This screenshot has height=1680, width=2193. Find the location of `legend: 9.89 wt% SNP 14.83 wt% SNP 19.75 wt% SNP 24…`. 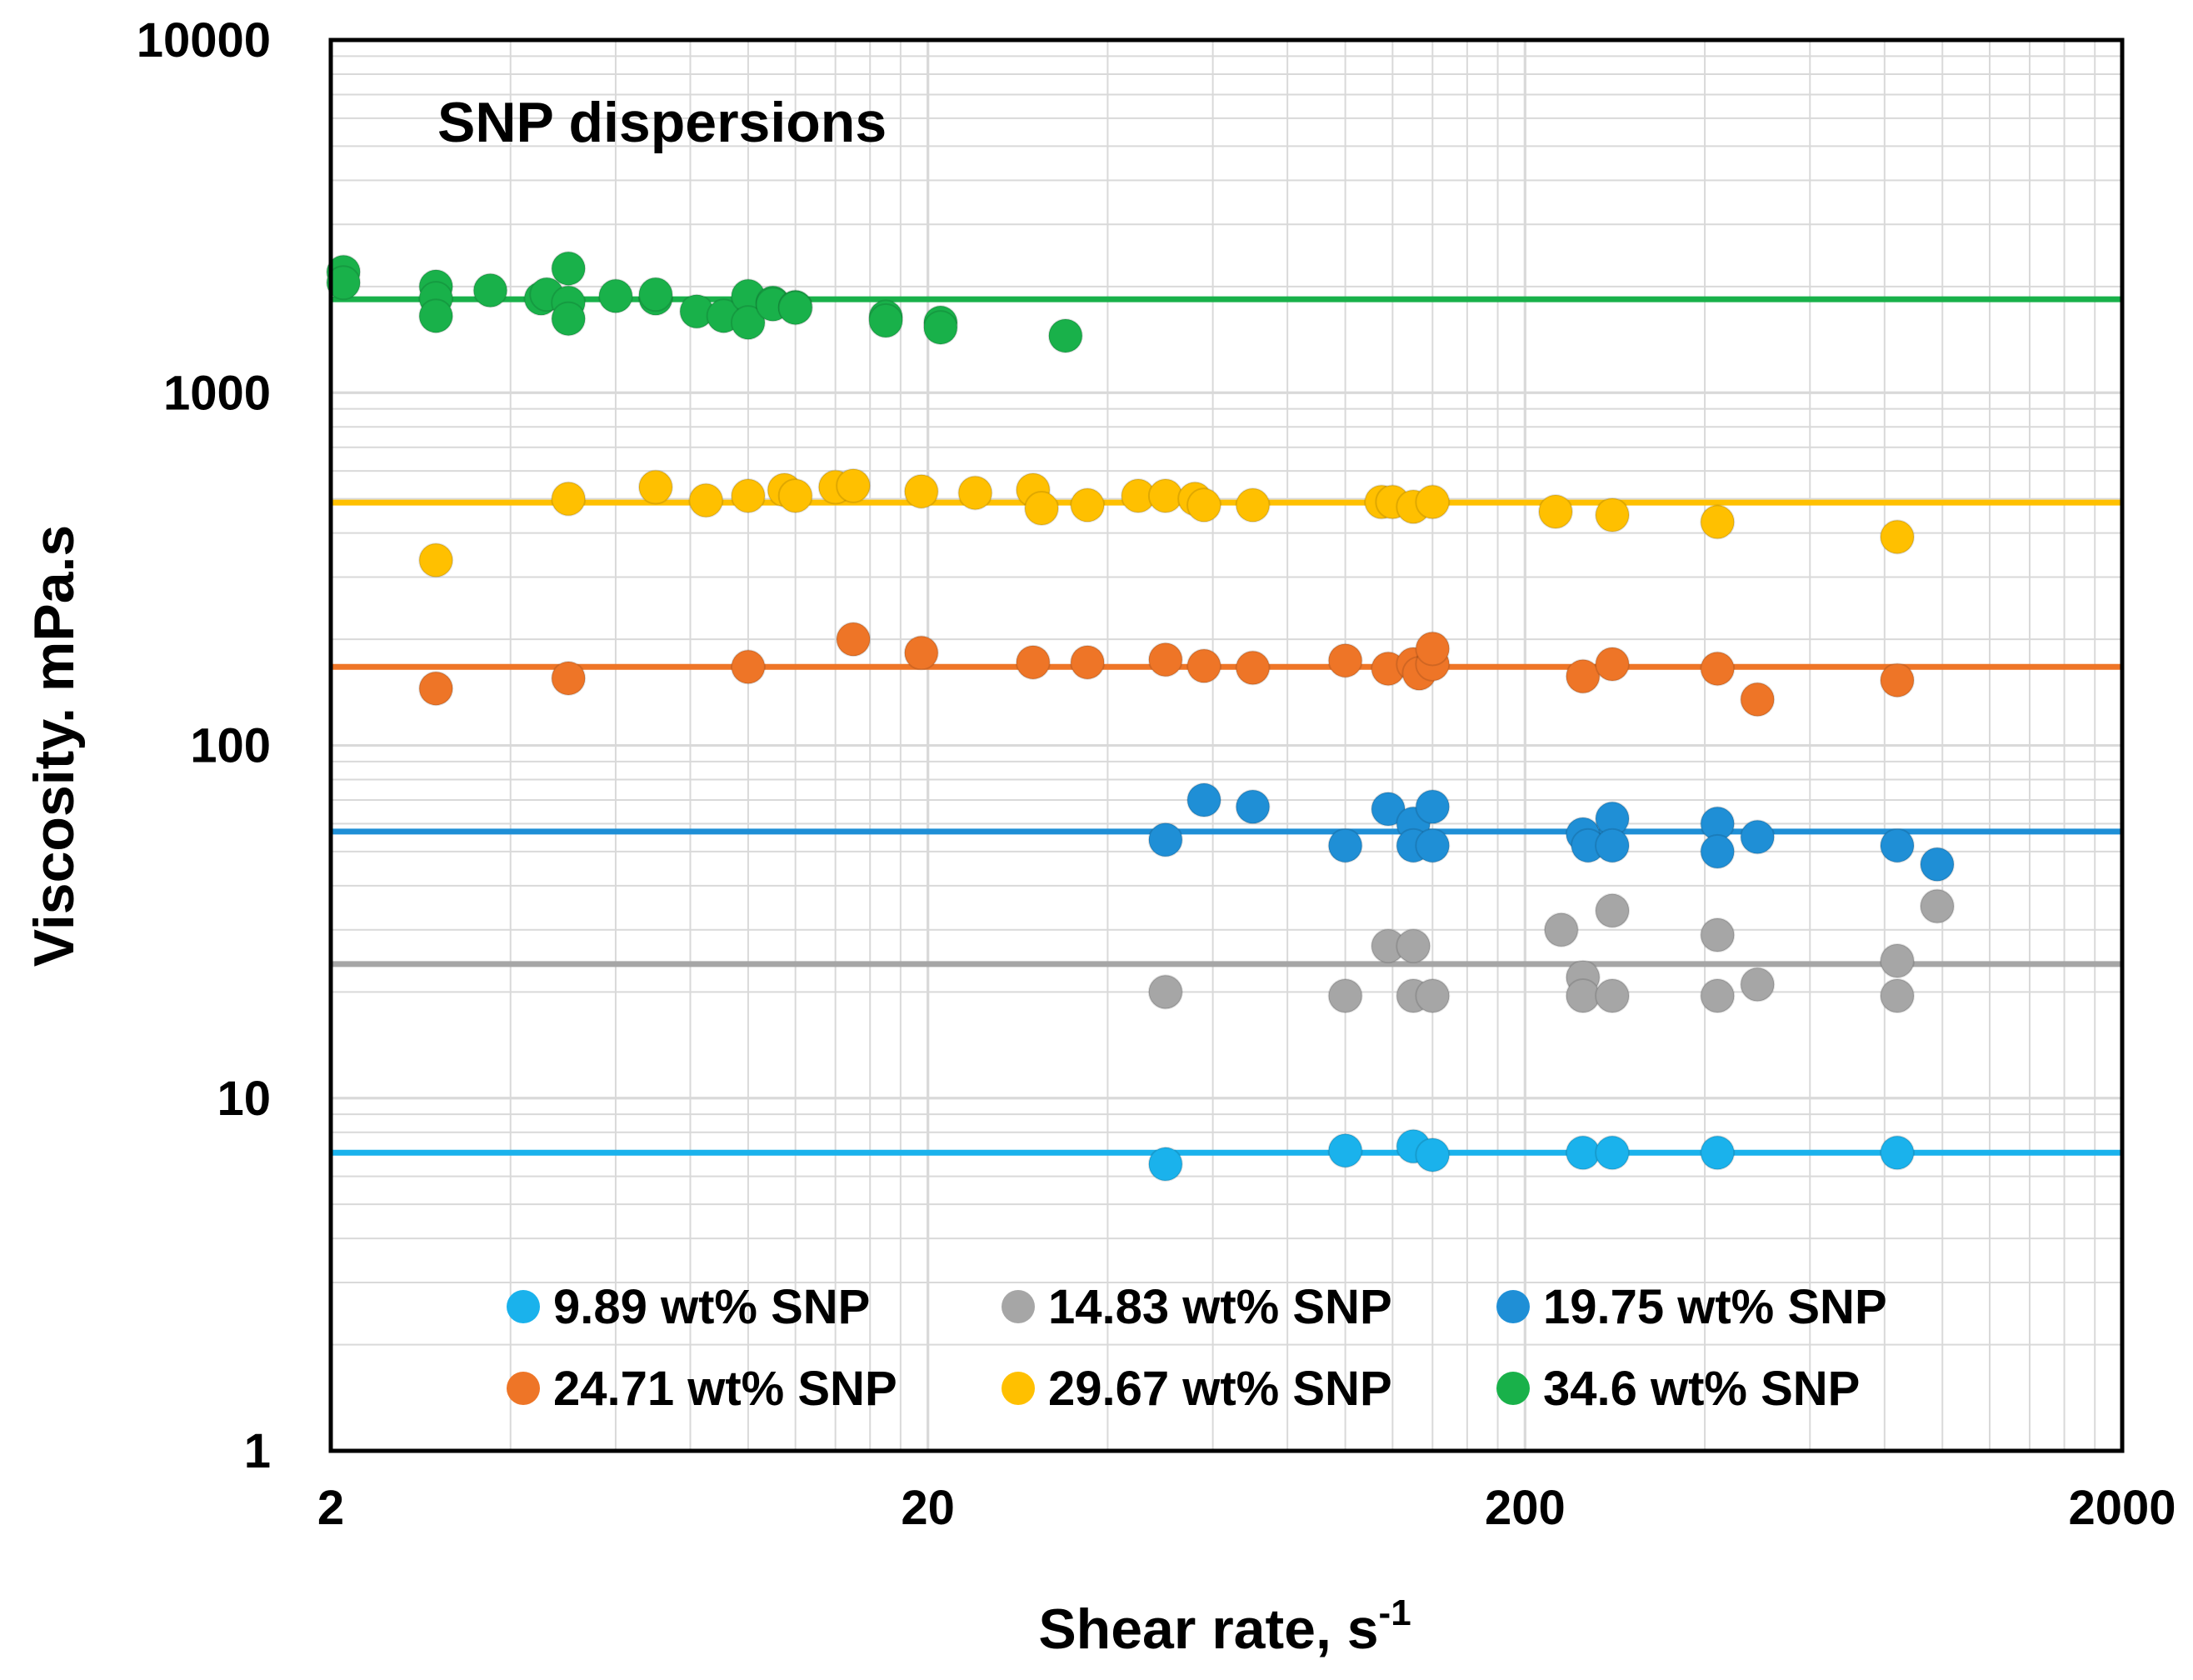

legend: 9.89 wt% SNP 14.83 wt% SNP 19.75 wt% SNP 24… is located at coordinates (1197, 1348).